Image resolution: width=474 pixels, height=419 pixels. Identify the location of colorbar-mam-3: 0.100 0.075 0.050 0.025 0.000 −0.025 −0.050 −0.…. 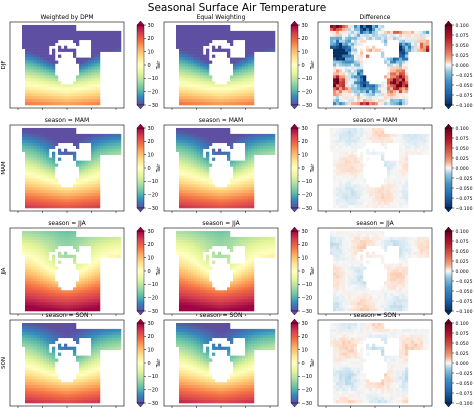
(458, 168).